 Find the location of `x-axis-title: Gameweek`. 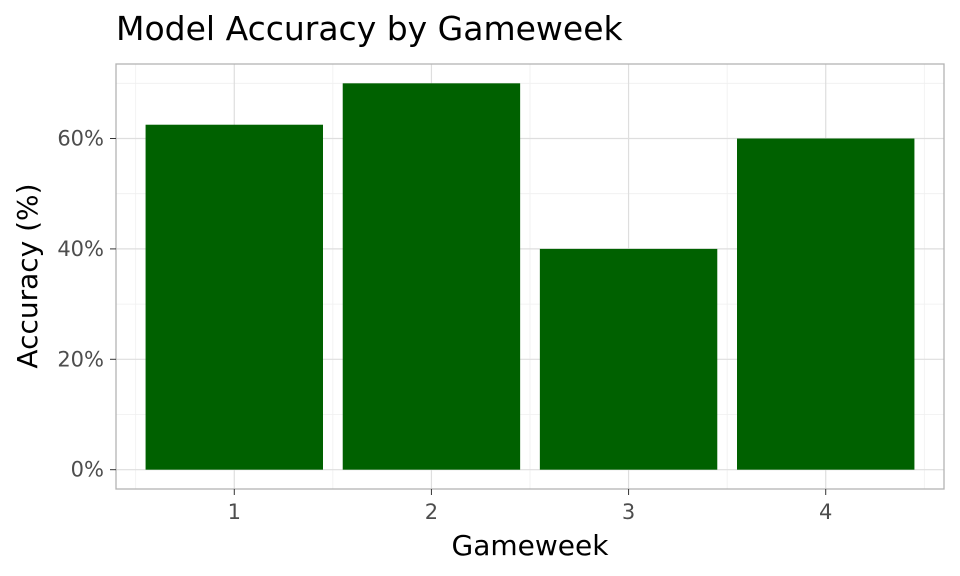

x-axis-title: Gameweek is located at coordinates (531, 545).